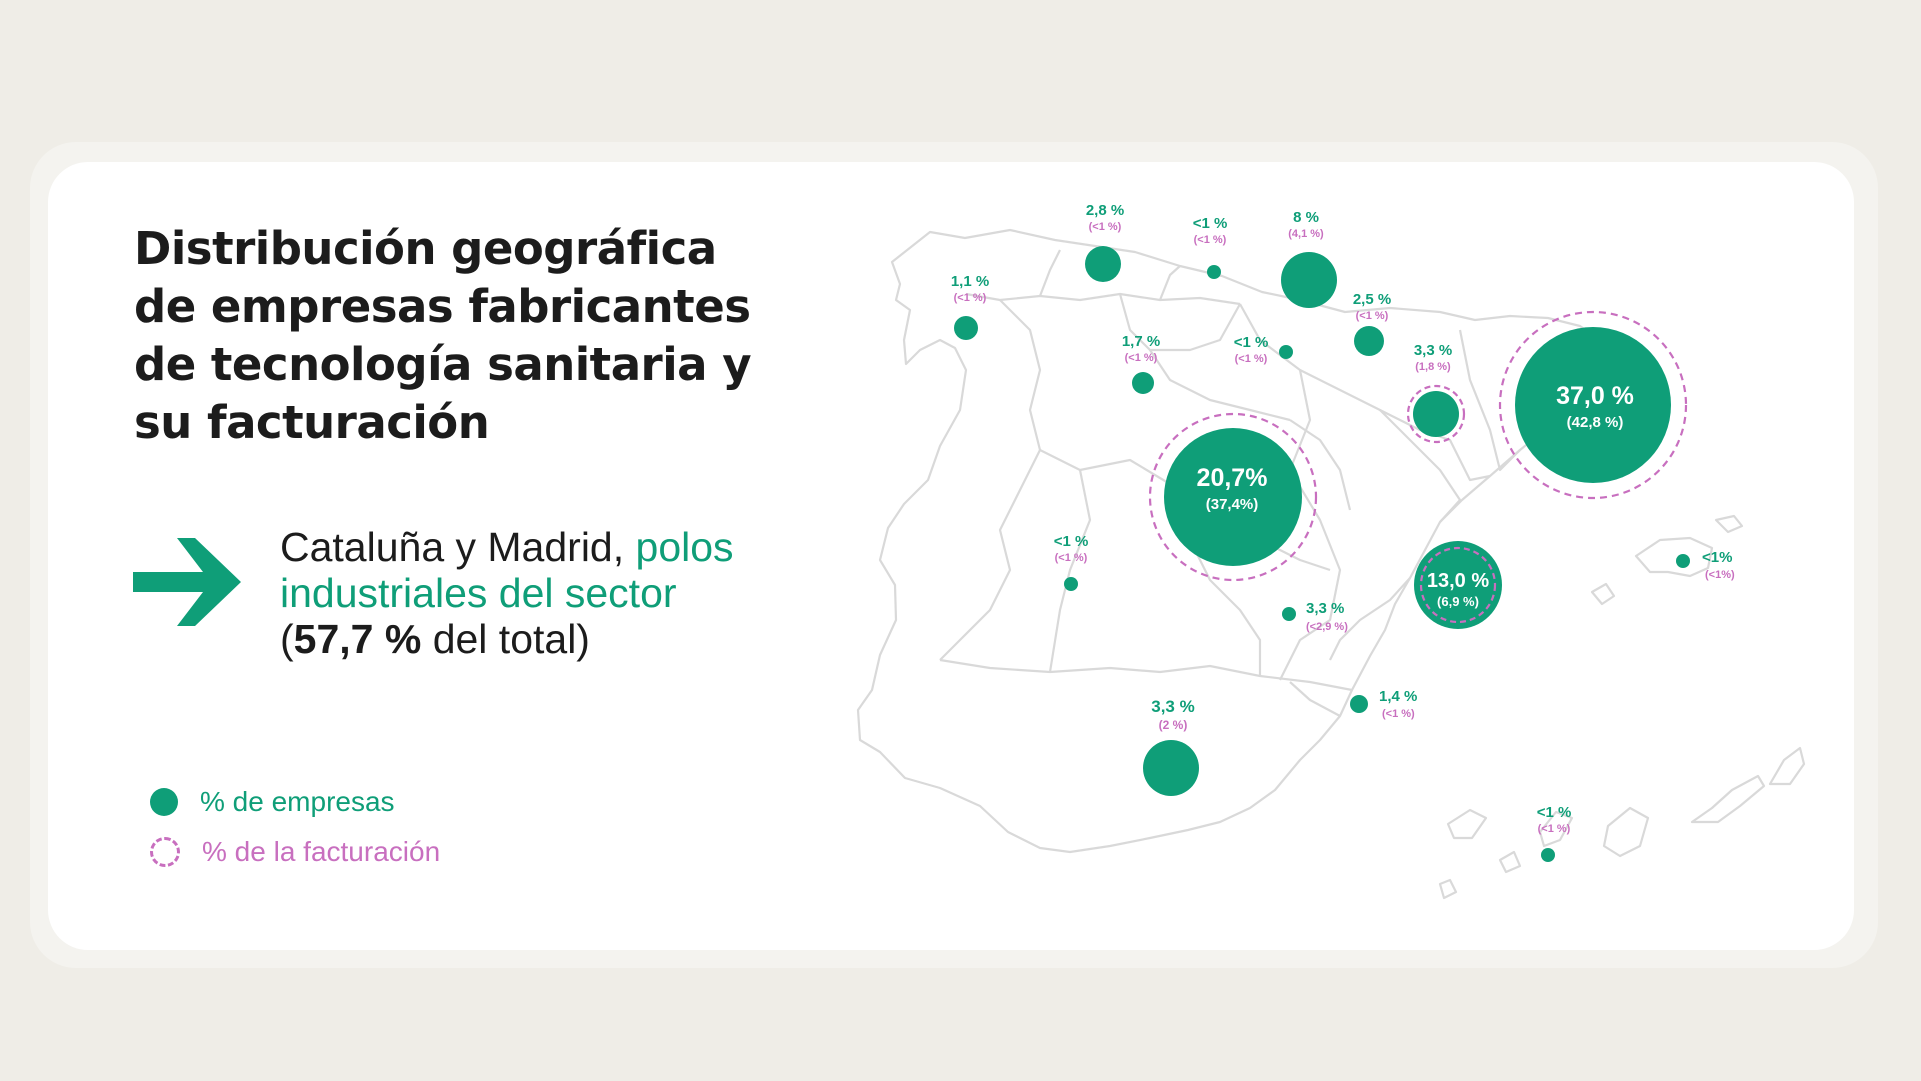  I want to click on revenue-label: (1,8 %), so click(1433, 367).